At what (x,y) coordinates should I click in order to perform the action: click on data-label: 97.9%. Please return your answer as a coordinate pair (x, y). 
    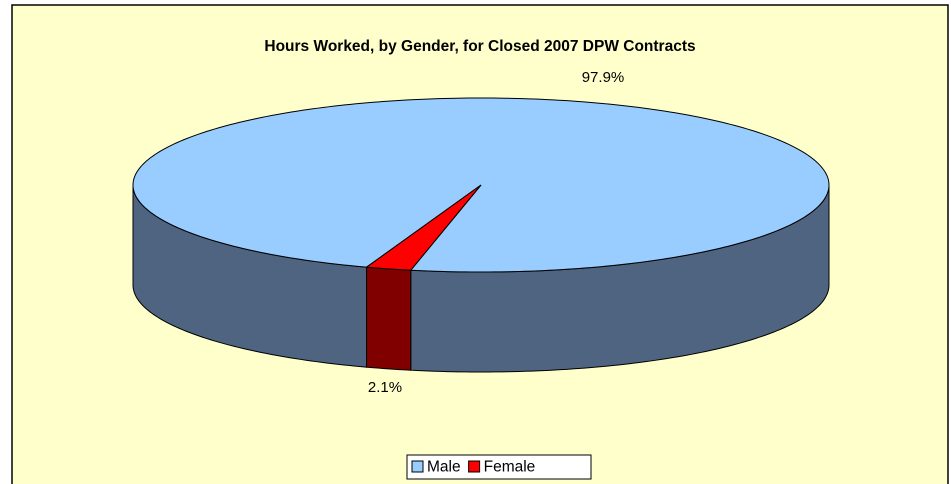
    Looking at the image, I should click on (603, 77).